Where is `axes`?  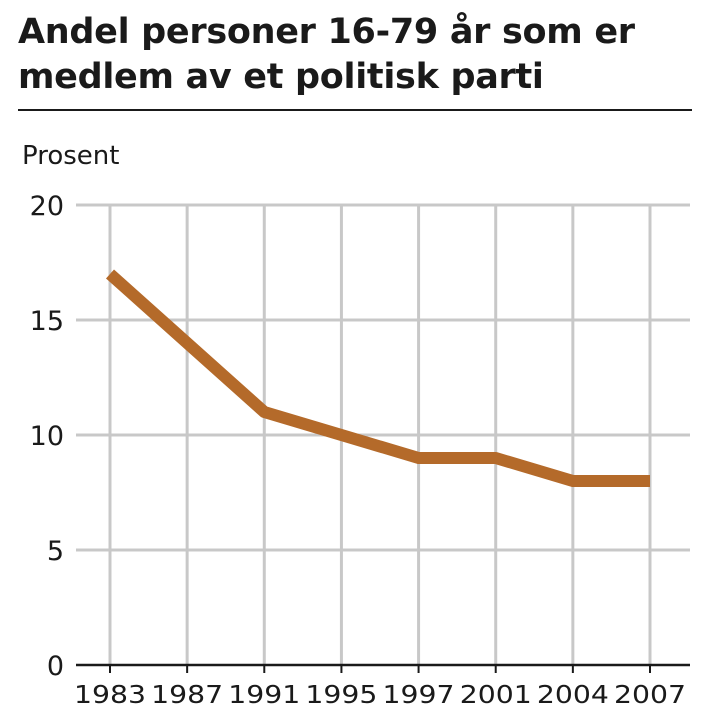 axes is located at coordinates (383, 668).